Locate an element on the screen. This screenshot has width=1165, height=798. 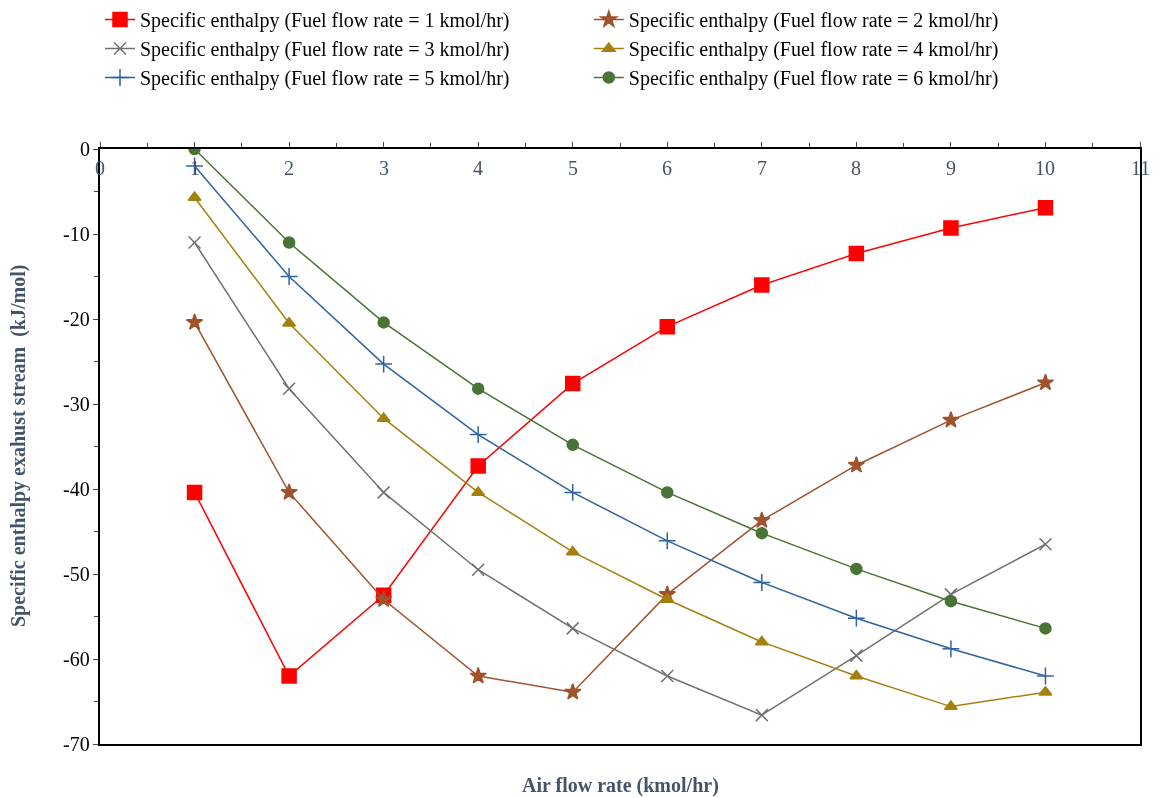
x-tick-label: 2 is located at coordinates (289, 168).